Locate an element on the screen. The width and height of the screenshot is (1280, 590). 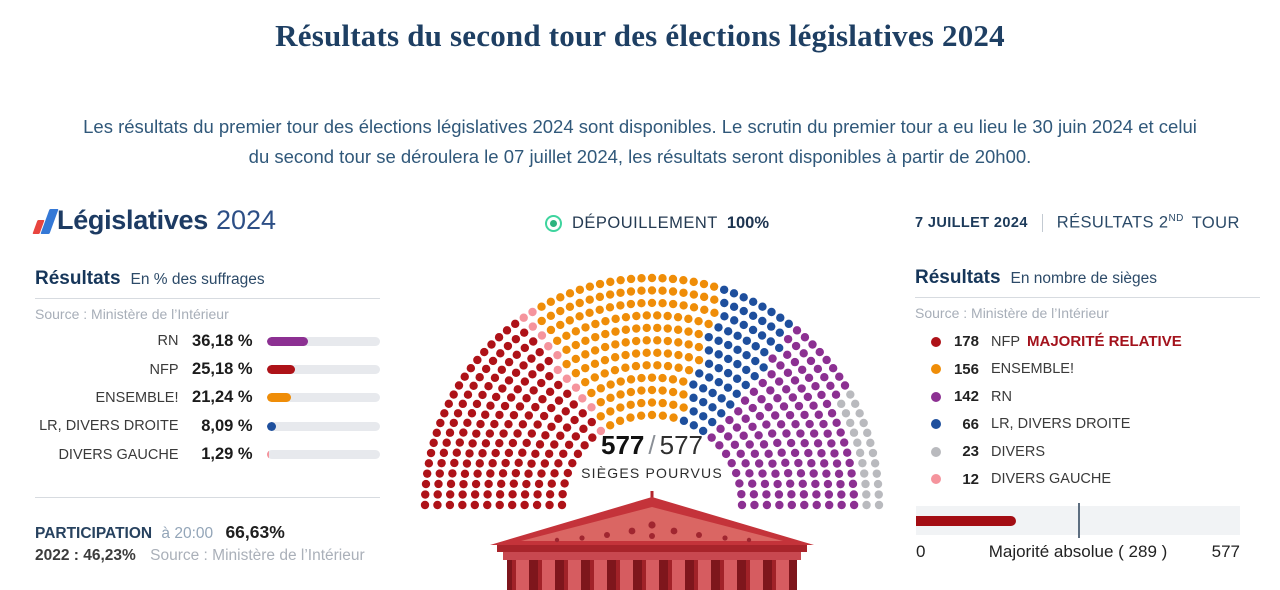
seats-caption: SIÈGES POURVUS is located at coordinates (652, 473).